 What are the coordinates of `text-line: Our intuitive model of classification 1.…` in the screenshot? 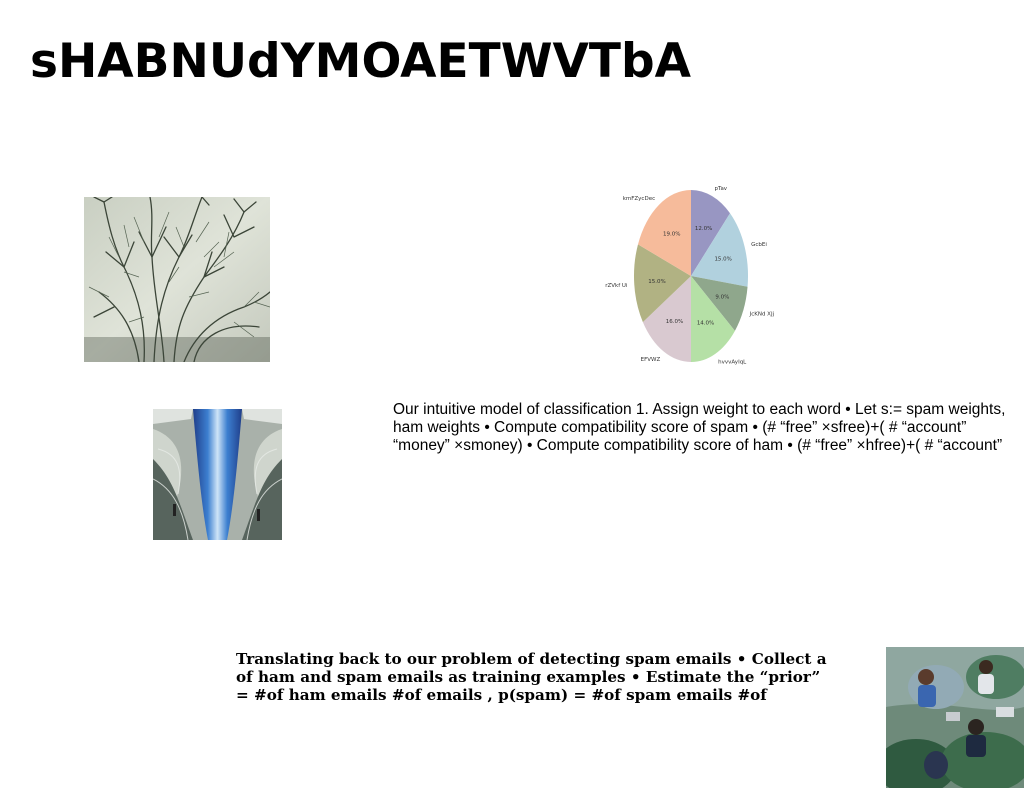 It's located at (699, 409).